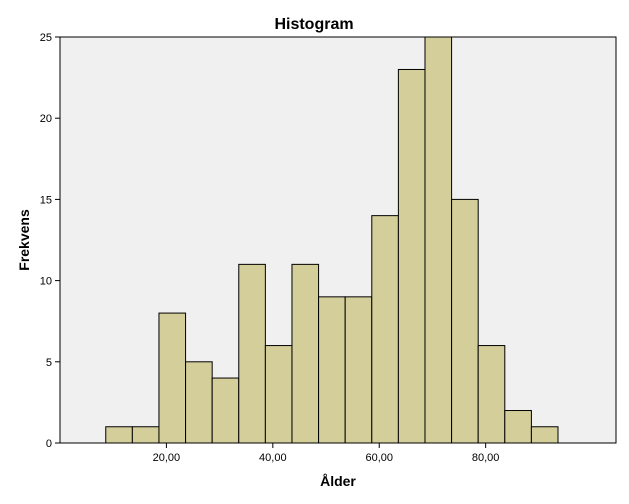 Image resolution: width=629 pixels, height=504 pixels. I want to click on y-axis-label: Frekvens, so click(24, 240).